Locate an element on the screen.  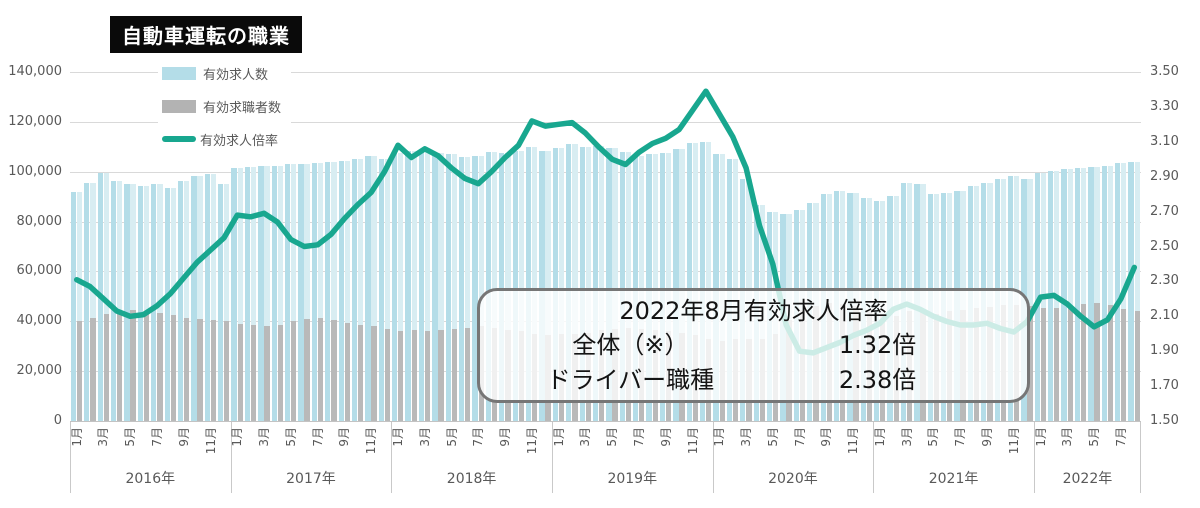
ratio-line-swatch-icon is located at coordinates (179, 139).